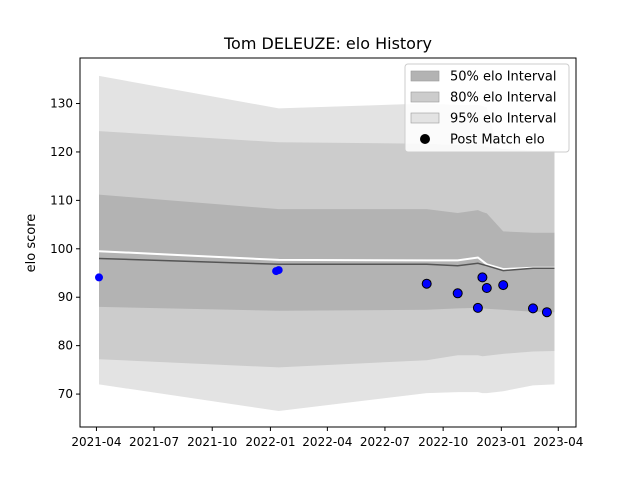  Describe the element at coordinates (212, 442) in the screenshot. I see `x-tick-label: 2021-10` at that location.